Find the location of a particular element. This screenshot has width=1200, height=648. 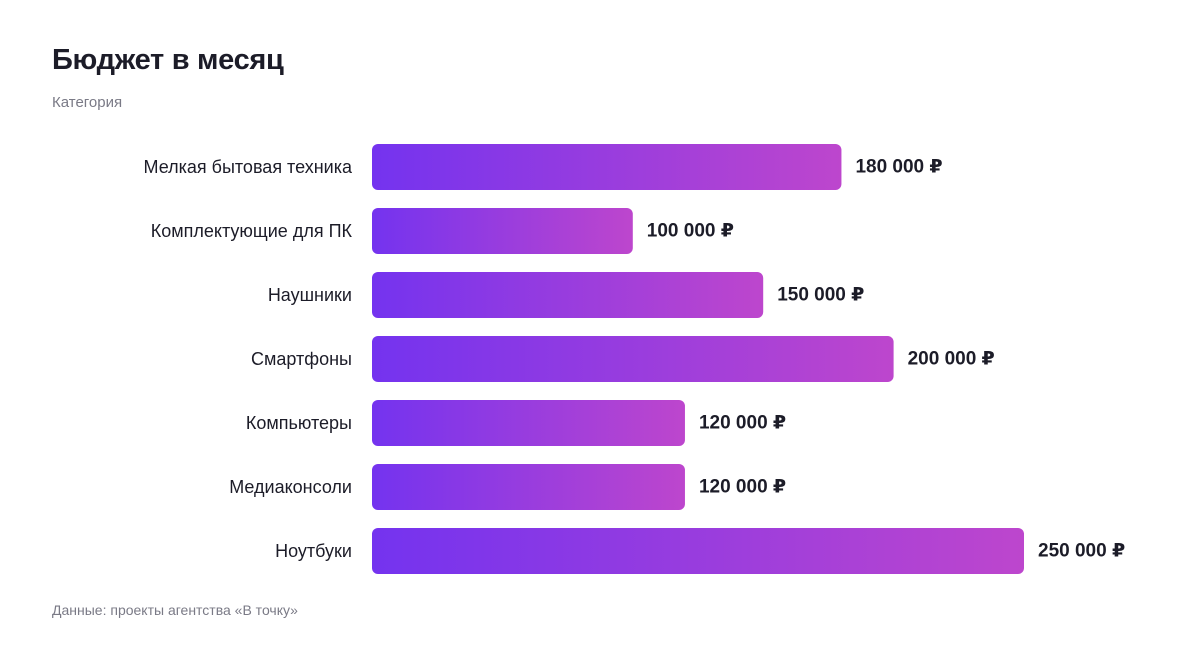

value-label: 100 000 ₽ is located at coordinates (690, 231).